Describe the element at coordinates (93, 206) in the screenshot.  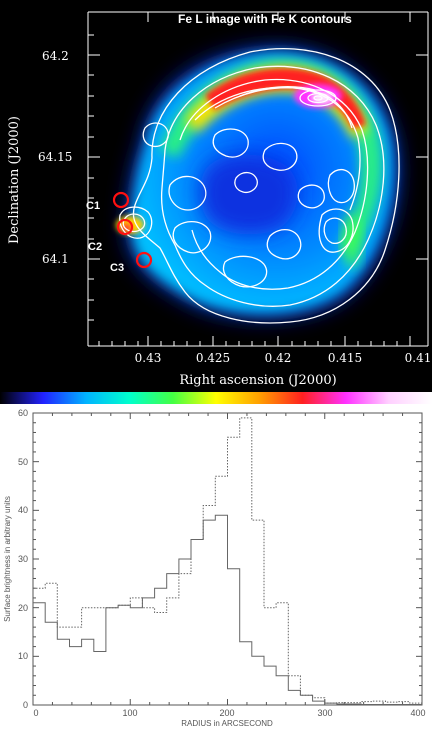
I see `region-c1-label: C1` at that location.